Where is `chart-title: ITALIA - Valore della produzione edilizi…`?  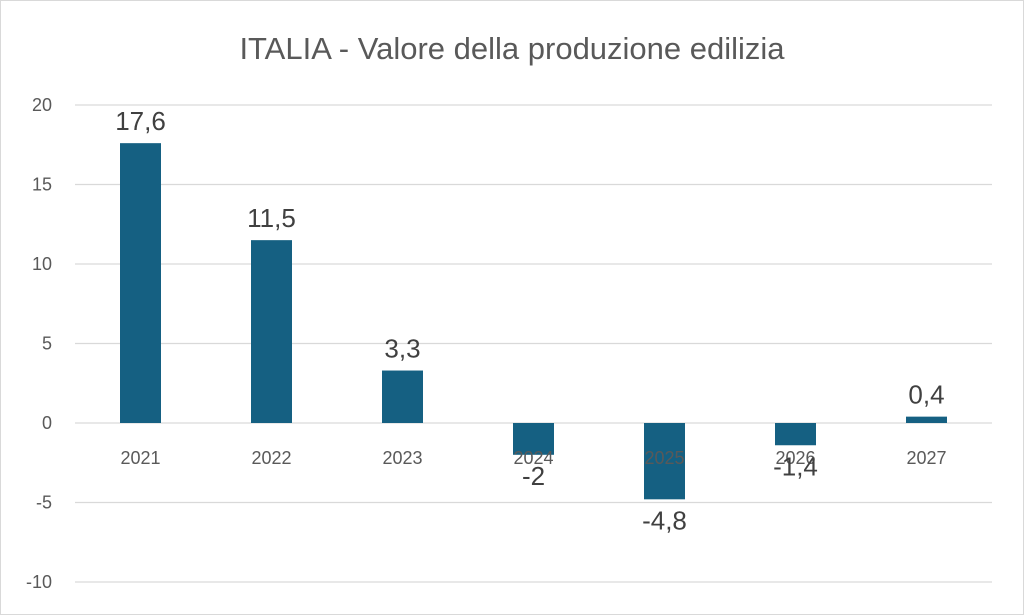 chart-title: ITALIA - Valore della produzione edilizi… is located at coordinates (512, 48).